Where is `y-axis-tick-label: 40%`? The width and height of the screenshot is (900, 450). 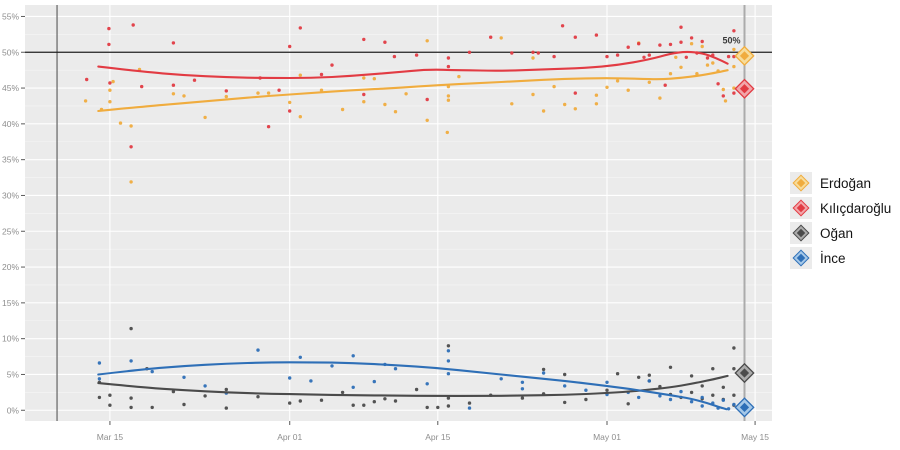
y-axis-tick-label: 40% is located at coordinates (10, 124).